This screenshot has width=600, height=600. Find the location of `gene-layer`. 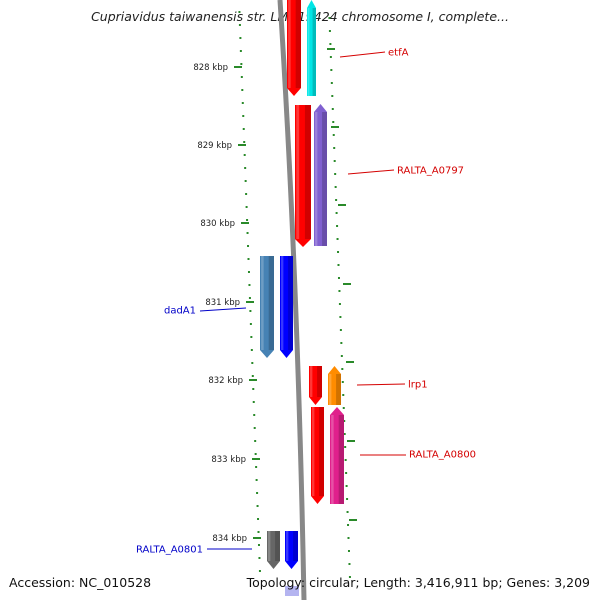

gene-layer is located at coordinates (302, 298).